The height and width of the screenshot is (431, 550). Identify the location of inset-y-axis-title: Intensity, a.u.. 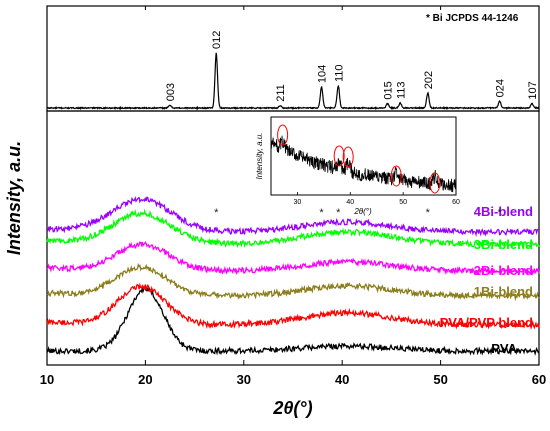
(259, 156).